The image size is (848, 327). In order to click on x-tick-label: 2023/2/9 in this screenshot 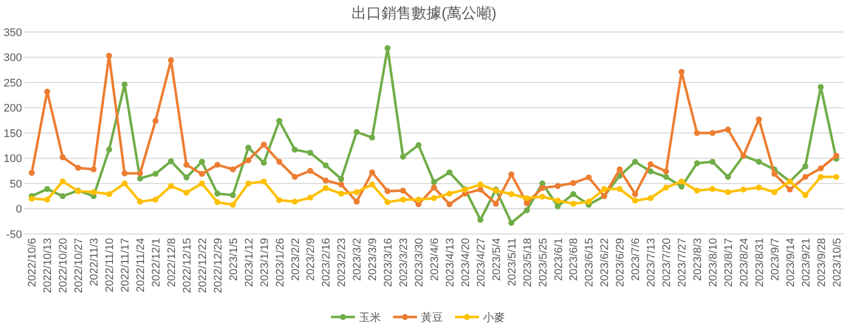, I will do `click(311, 259)`.